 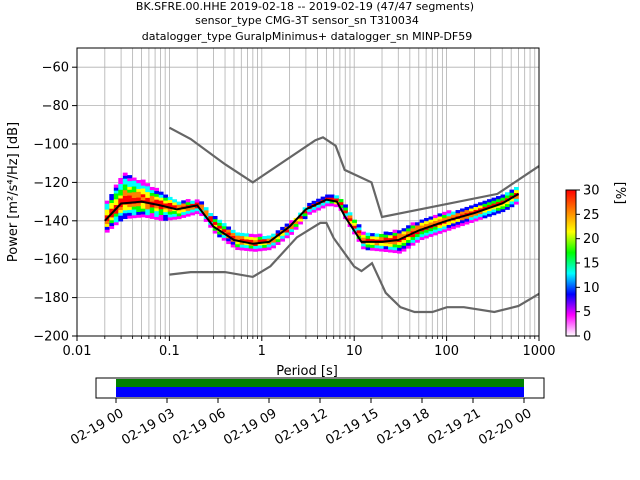 I want to click on y-tick-label: −100, so click(x=51, y=145).